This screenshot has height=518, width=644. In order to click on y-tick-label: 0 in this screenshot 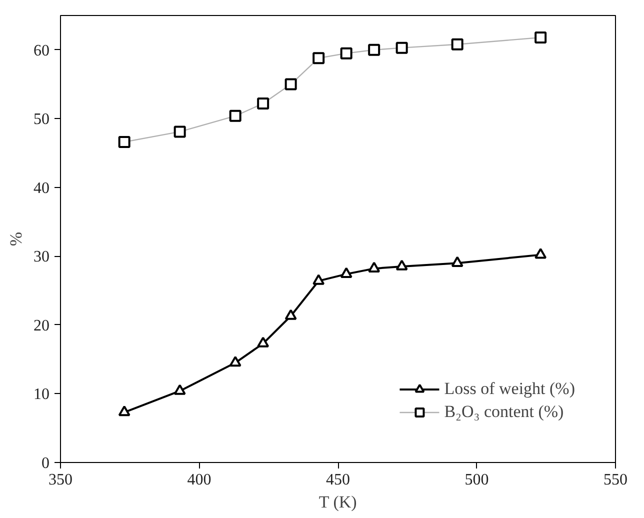, I will do `click(46, 463)`.